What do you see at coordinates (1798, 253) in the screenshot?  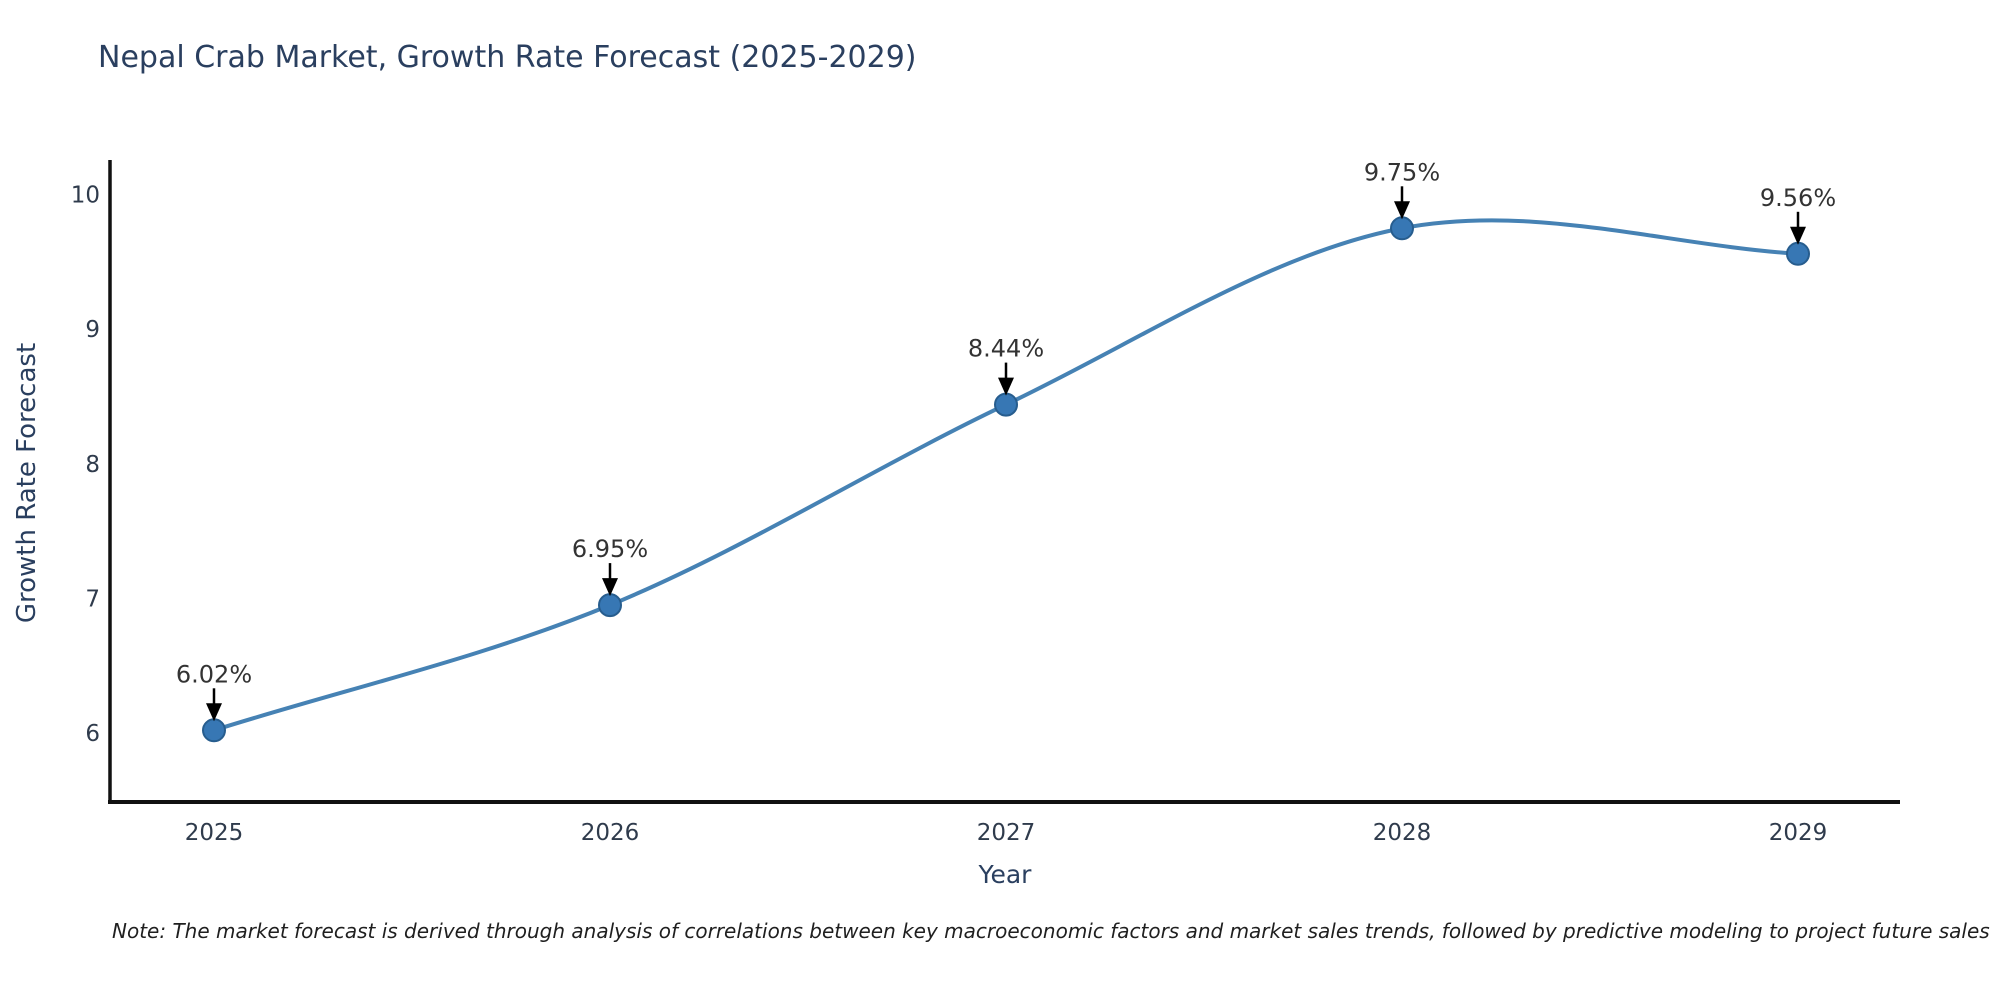 I see `data-point-marker-2029` at bounding box center [1798, 253].